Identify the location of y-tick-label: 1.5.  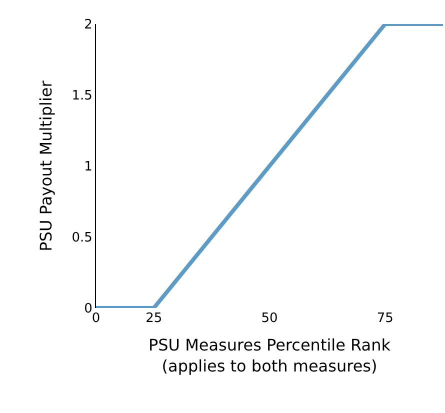
(82, 96).